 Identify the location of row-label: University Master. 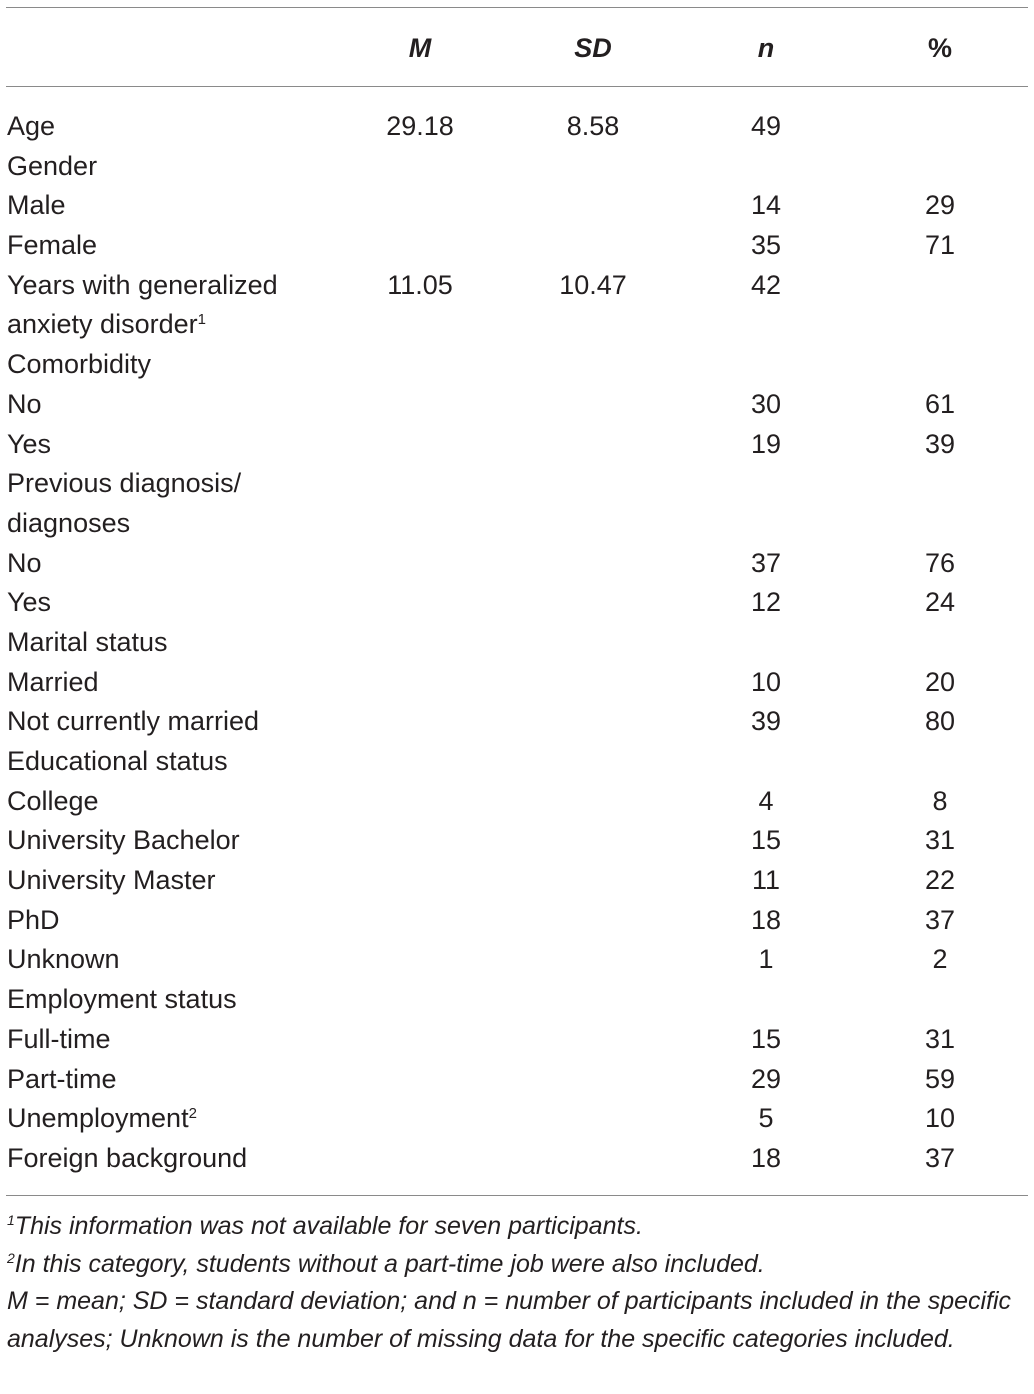
(157, 881).